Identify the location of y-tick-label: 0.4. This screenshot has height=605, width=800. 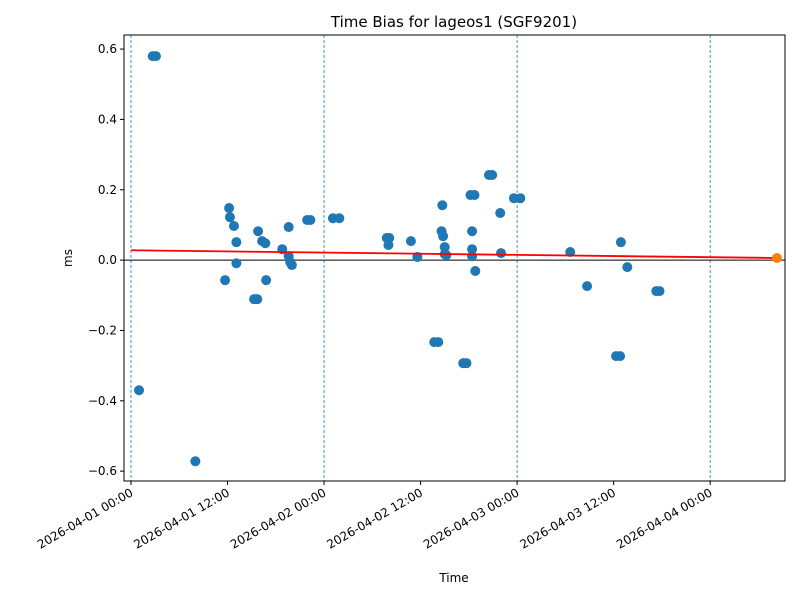
(107, 119).